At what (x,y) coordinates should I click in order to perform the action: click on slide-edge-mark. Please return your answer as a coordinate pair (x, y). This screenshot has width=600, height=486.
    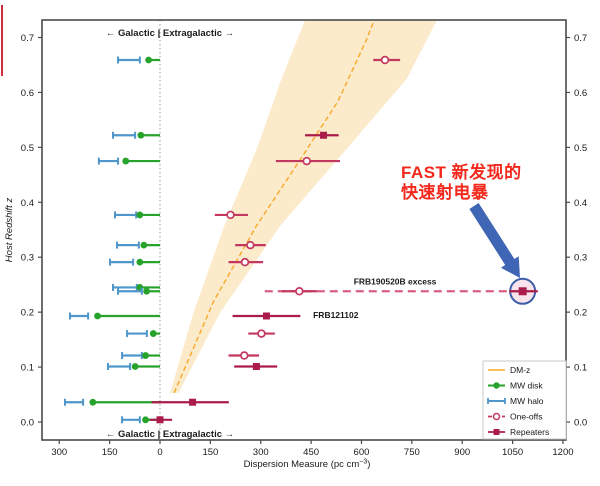
    Looking at the image, I should click on (2, 40).